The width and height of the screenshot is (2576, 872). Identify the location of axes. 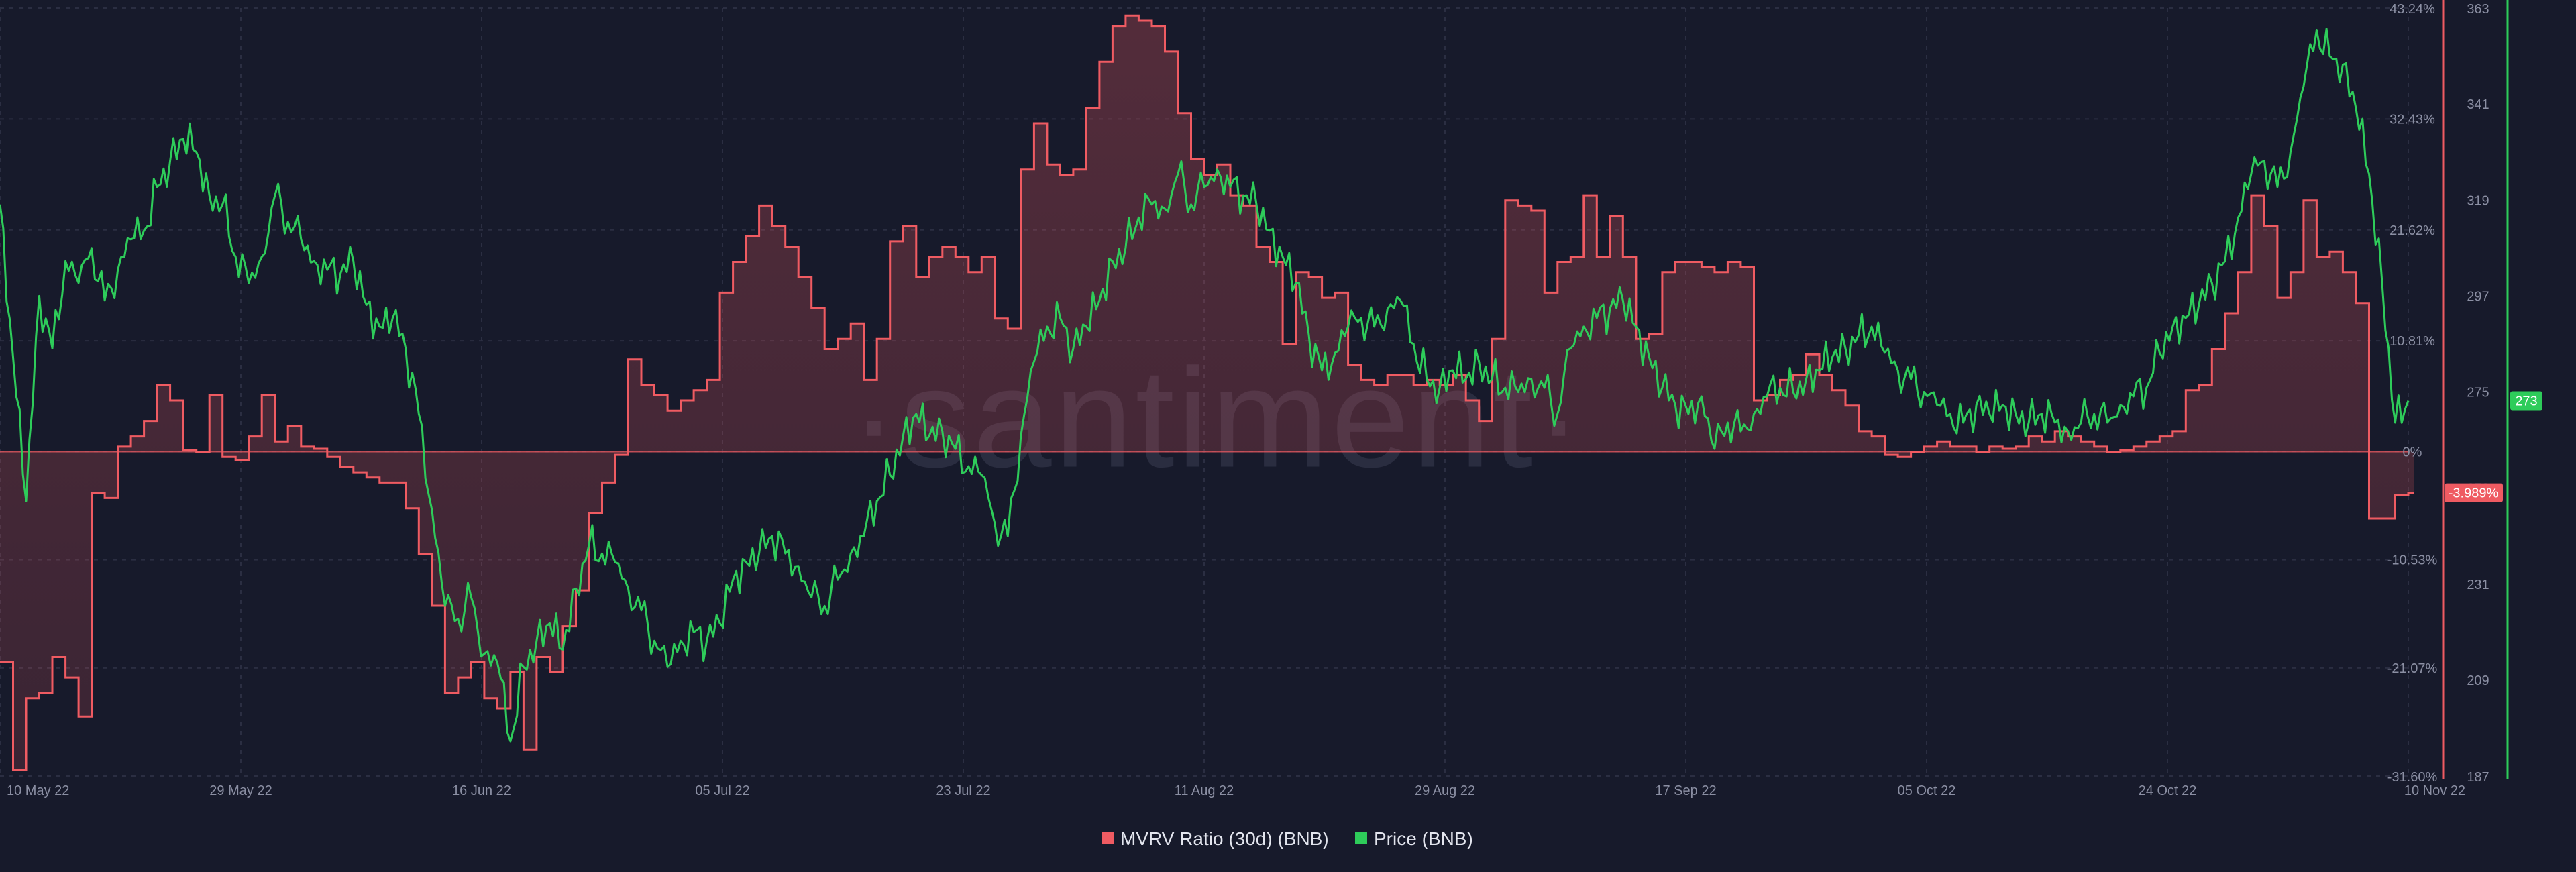
(2475, 390).